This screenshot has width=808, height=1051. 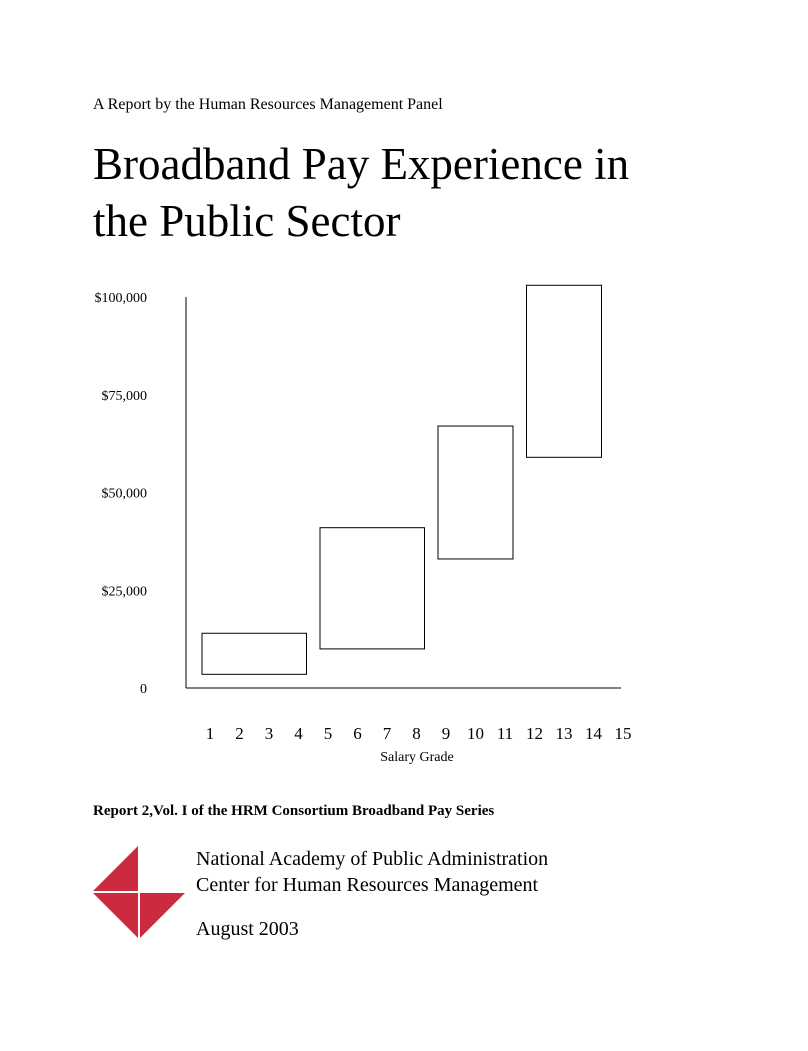 I want to click on x-tick-label: 3, so click(x=269, y=733).